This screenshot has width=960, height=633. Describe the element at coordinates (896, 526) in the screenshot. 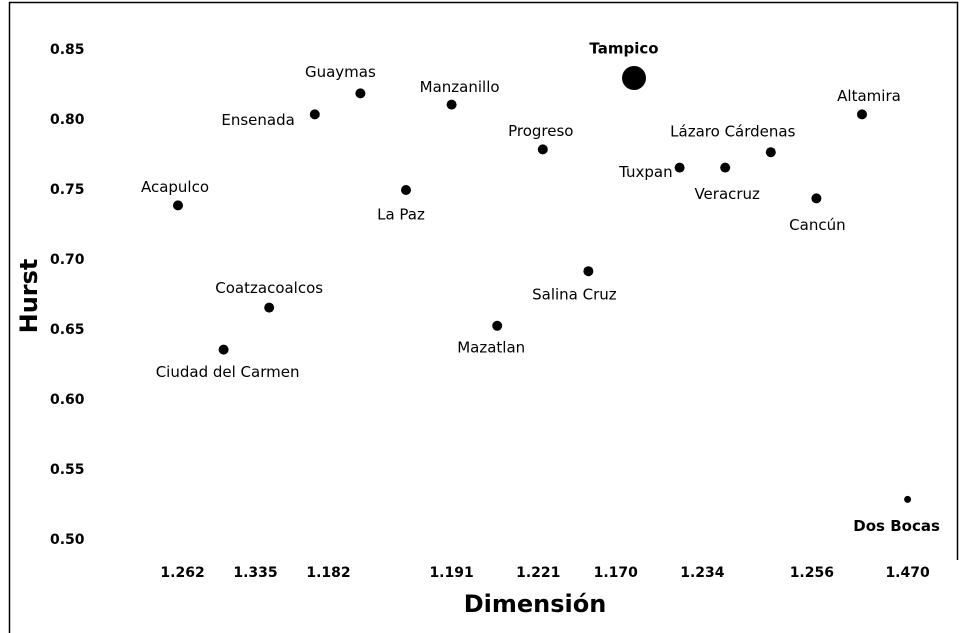

I see `point-label: Dos Bocas` at that location.